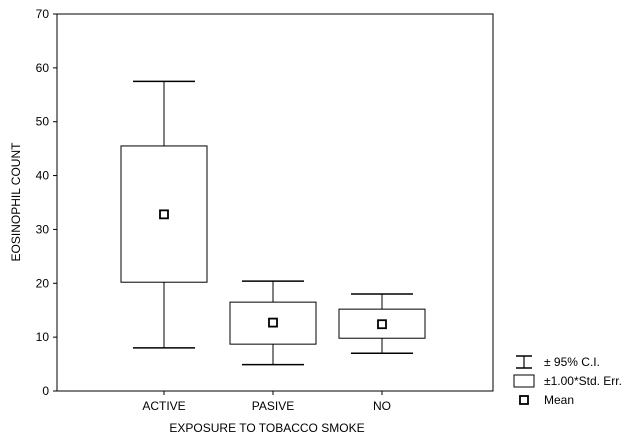  Describe the element at coordinates (43, 229) in the screenshot. I see `y-tick-label: 30` at that location.